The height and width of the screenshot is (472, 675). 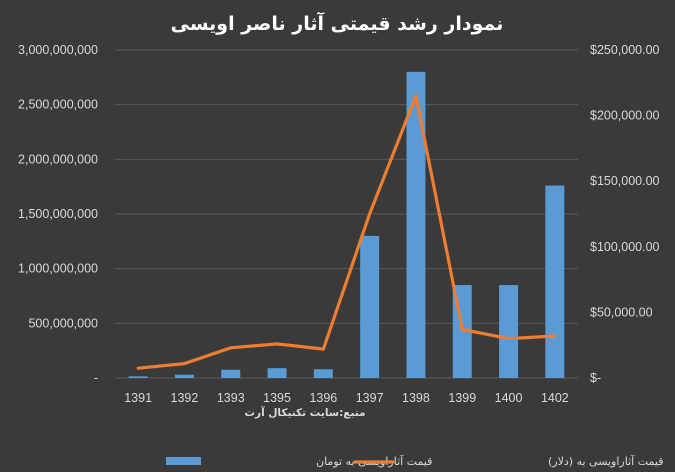 I want to click on y-left-tick-label: -, so click(x=96, y=378).